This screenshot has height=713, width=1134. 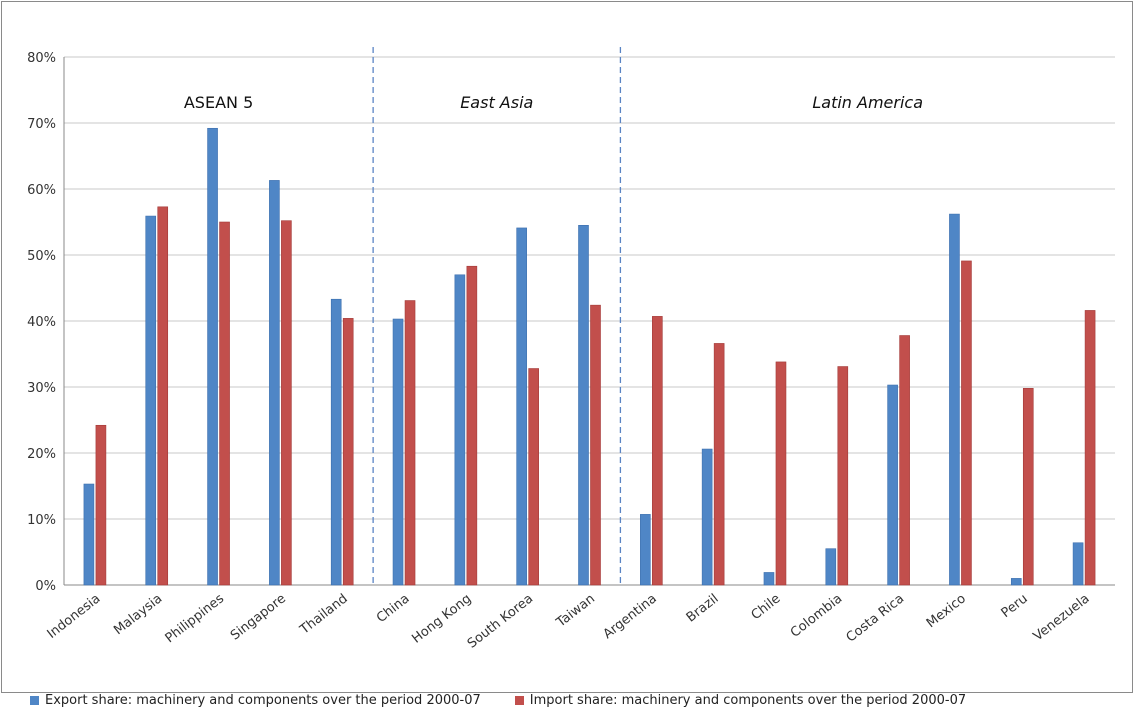 I want to click on region-label: Latin America, so click(x=867, y=102).